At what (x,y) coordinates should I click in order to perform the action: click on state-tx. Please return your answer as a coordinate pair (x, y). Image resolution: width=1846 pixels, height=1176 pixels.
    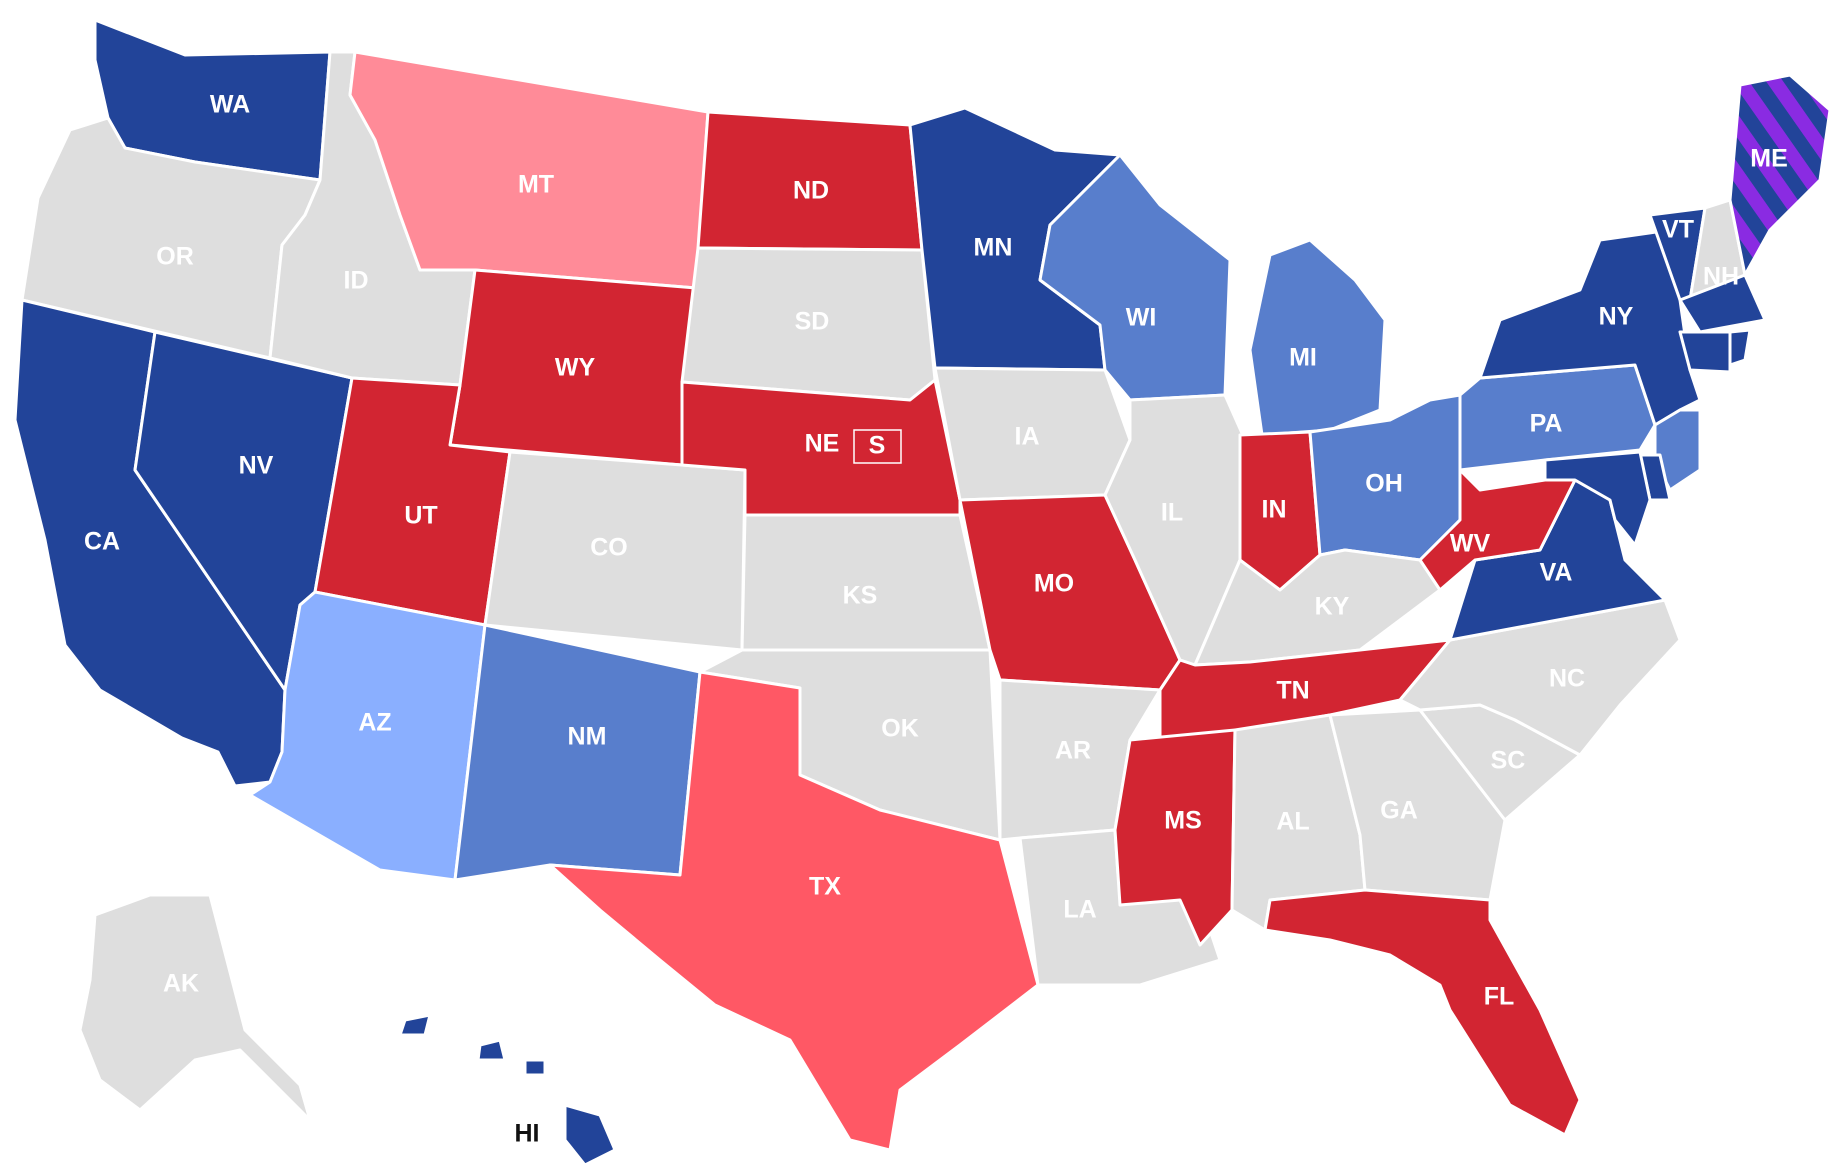
    Looking at the image, I should click on (794, 911).